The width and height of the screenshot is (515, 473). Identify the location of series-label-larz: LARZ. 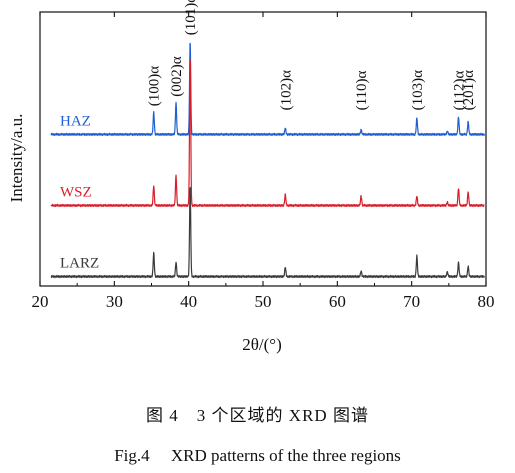
(79, 264).